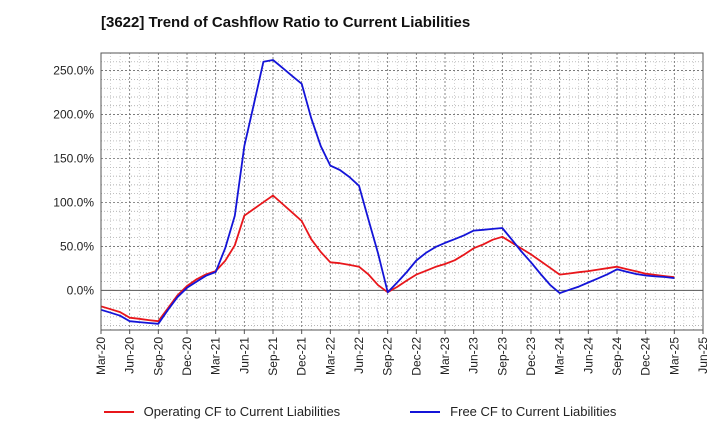  Describe the element at coordinates (330, 356) in the screenshot. I see `x-tick-label: Mar-22` at that location.